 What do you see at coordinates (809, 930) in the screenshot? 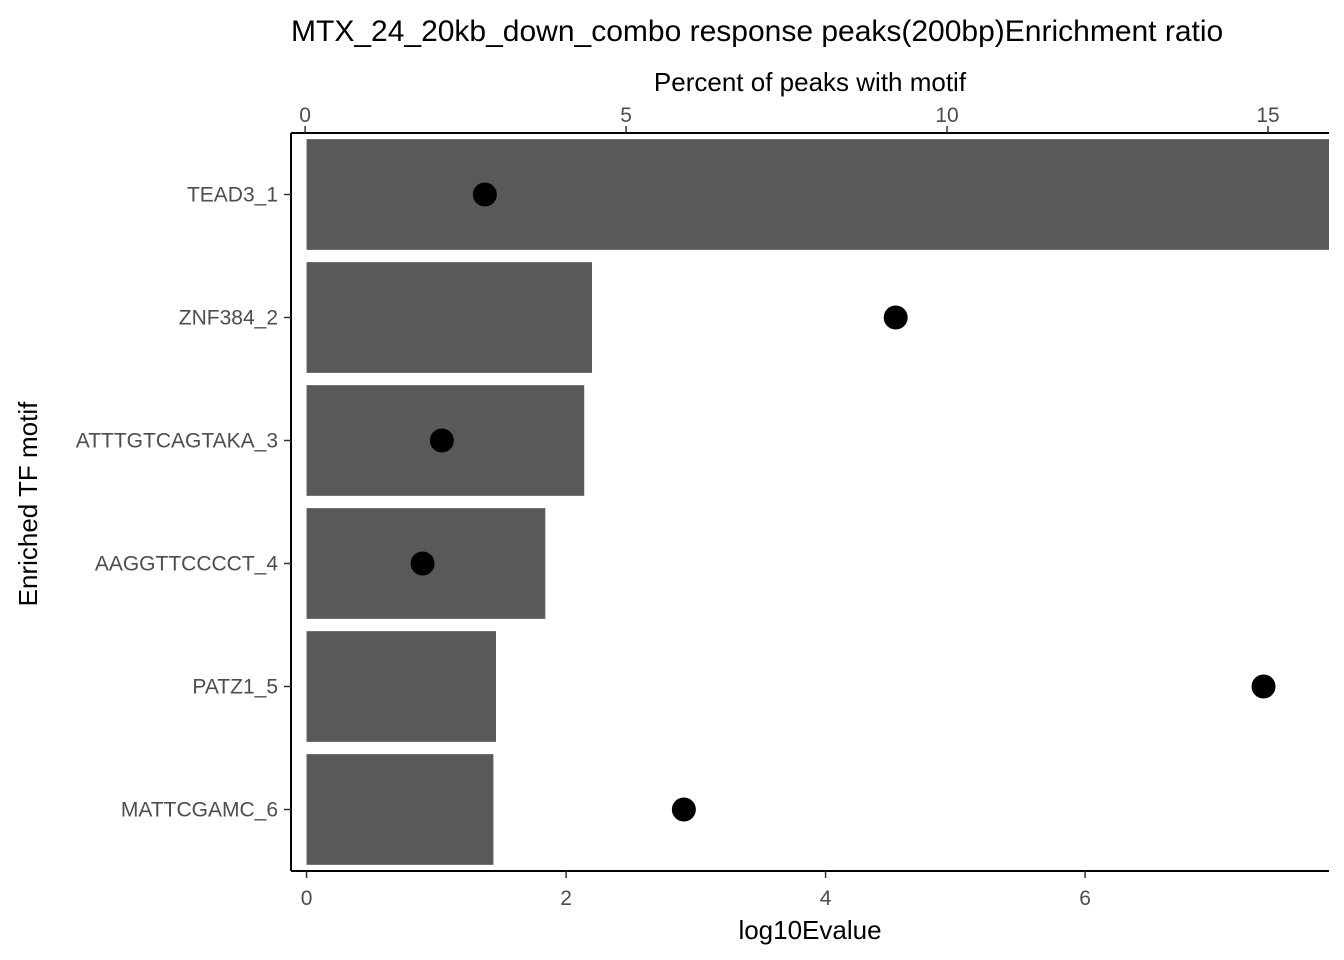
I see `x-axis-title: log10Evalue` at bounding box center [809, 930].